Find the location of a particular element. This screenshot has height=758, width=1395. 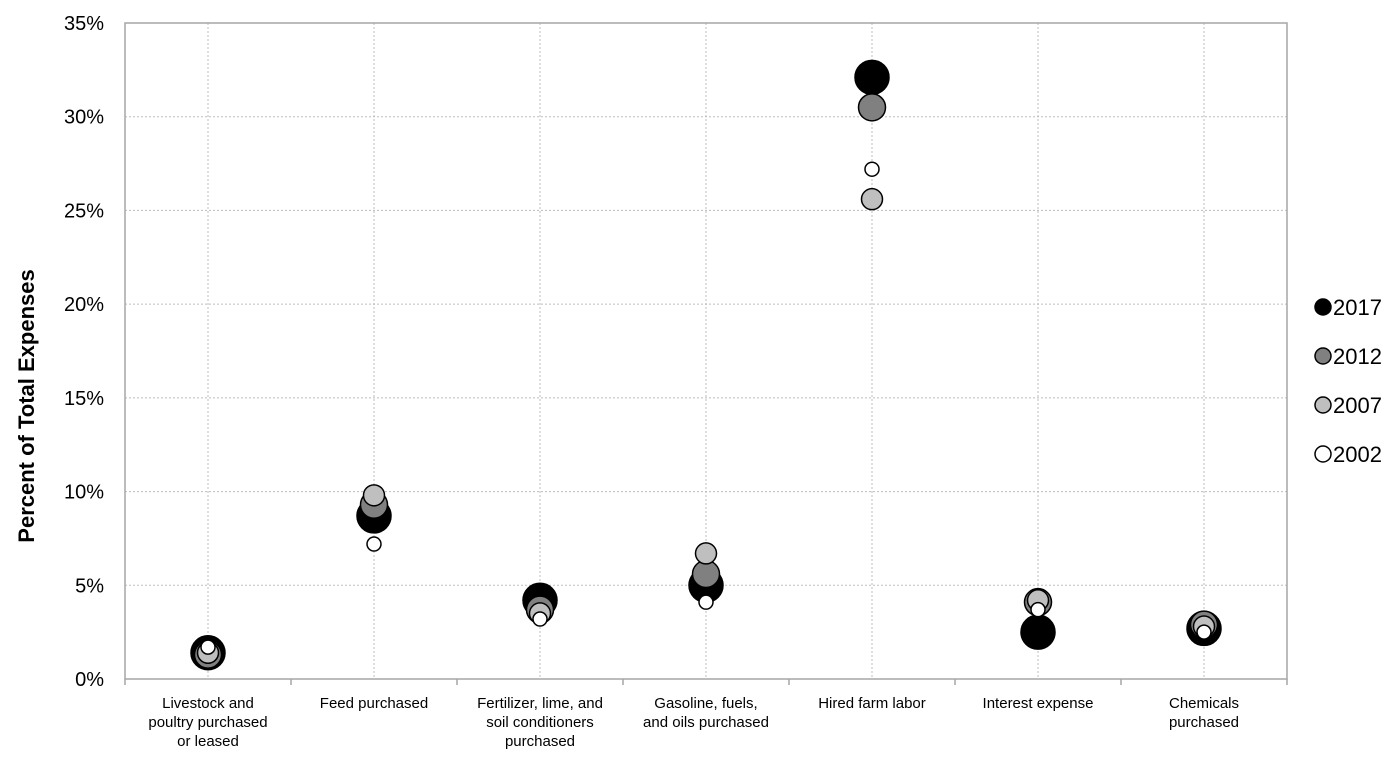

data-point-2012 is located at coordinates (872, 107).